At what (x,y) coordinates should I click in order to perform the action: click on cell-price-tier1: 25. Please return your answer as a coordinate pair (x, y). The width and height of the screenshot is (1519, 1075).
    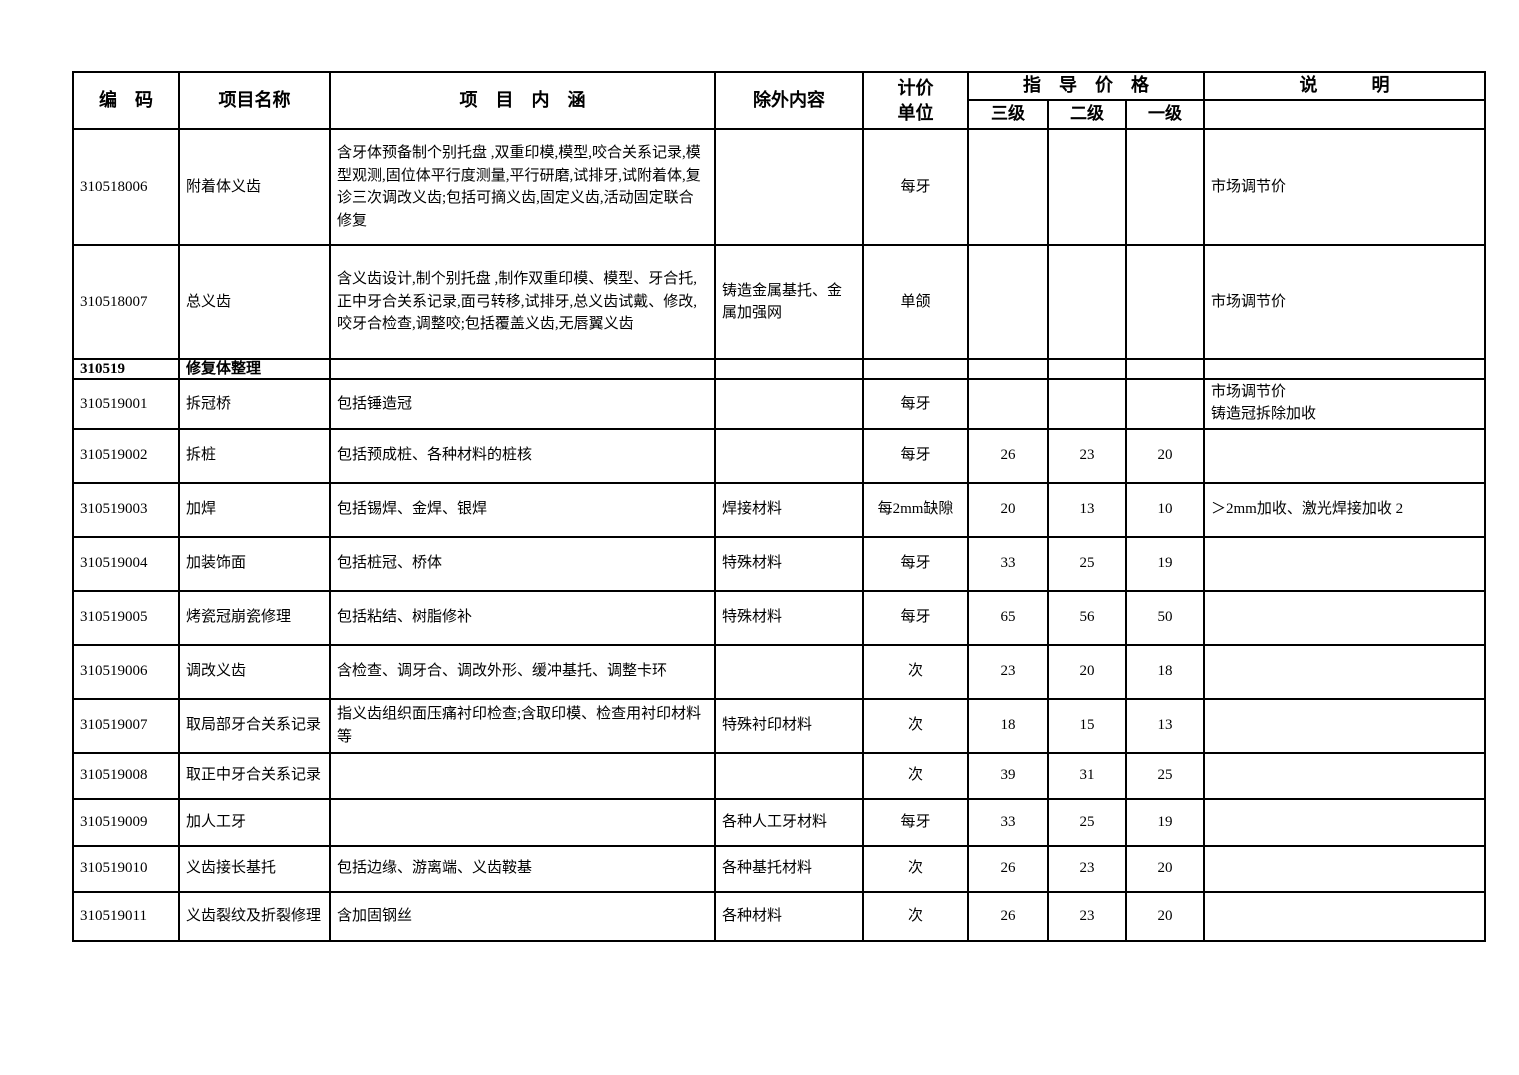
    Looking at the image, I should click on (1165, 775).